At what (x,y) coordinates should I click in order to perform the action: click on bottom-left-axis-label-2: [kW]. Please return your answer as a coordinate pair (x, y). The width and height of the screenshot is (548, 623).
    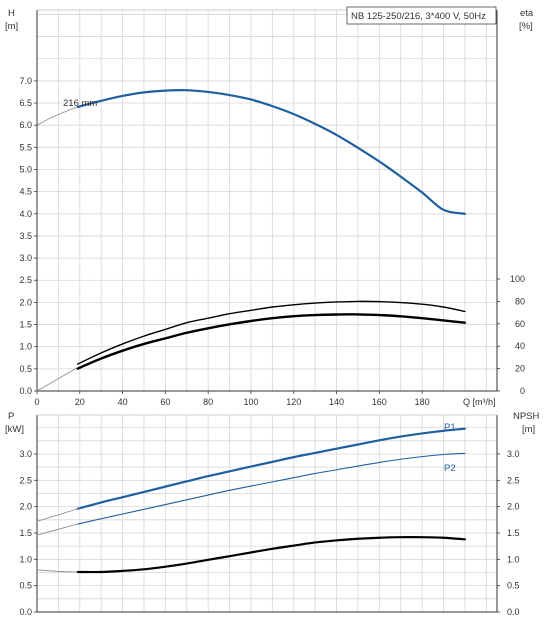
    Looking at the image, I should click on (14, 429).